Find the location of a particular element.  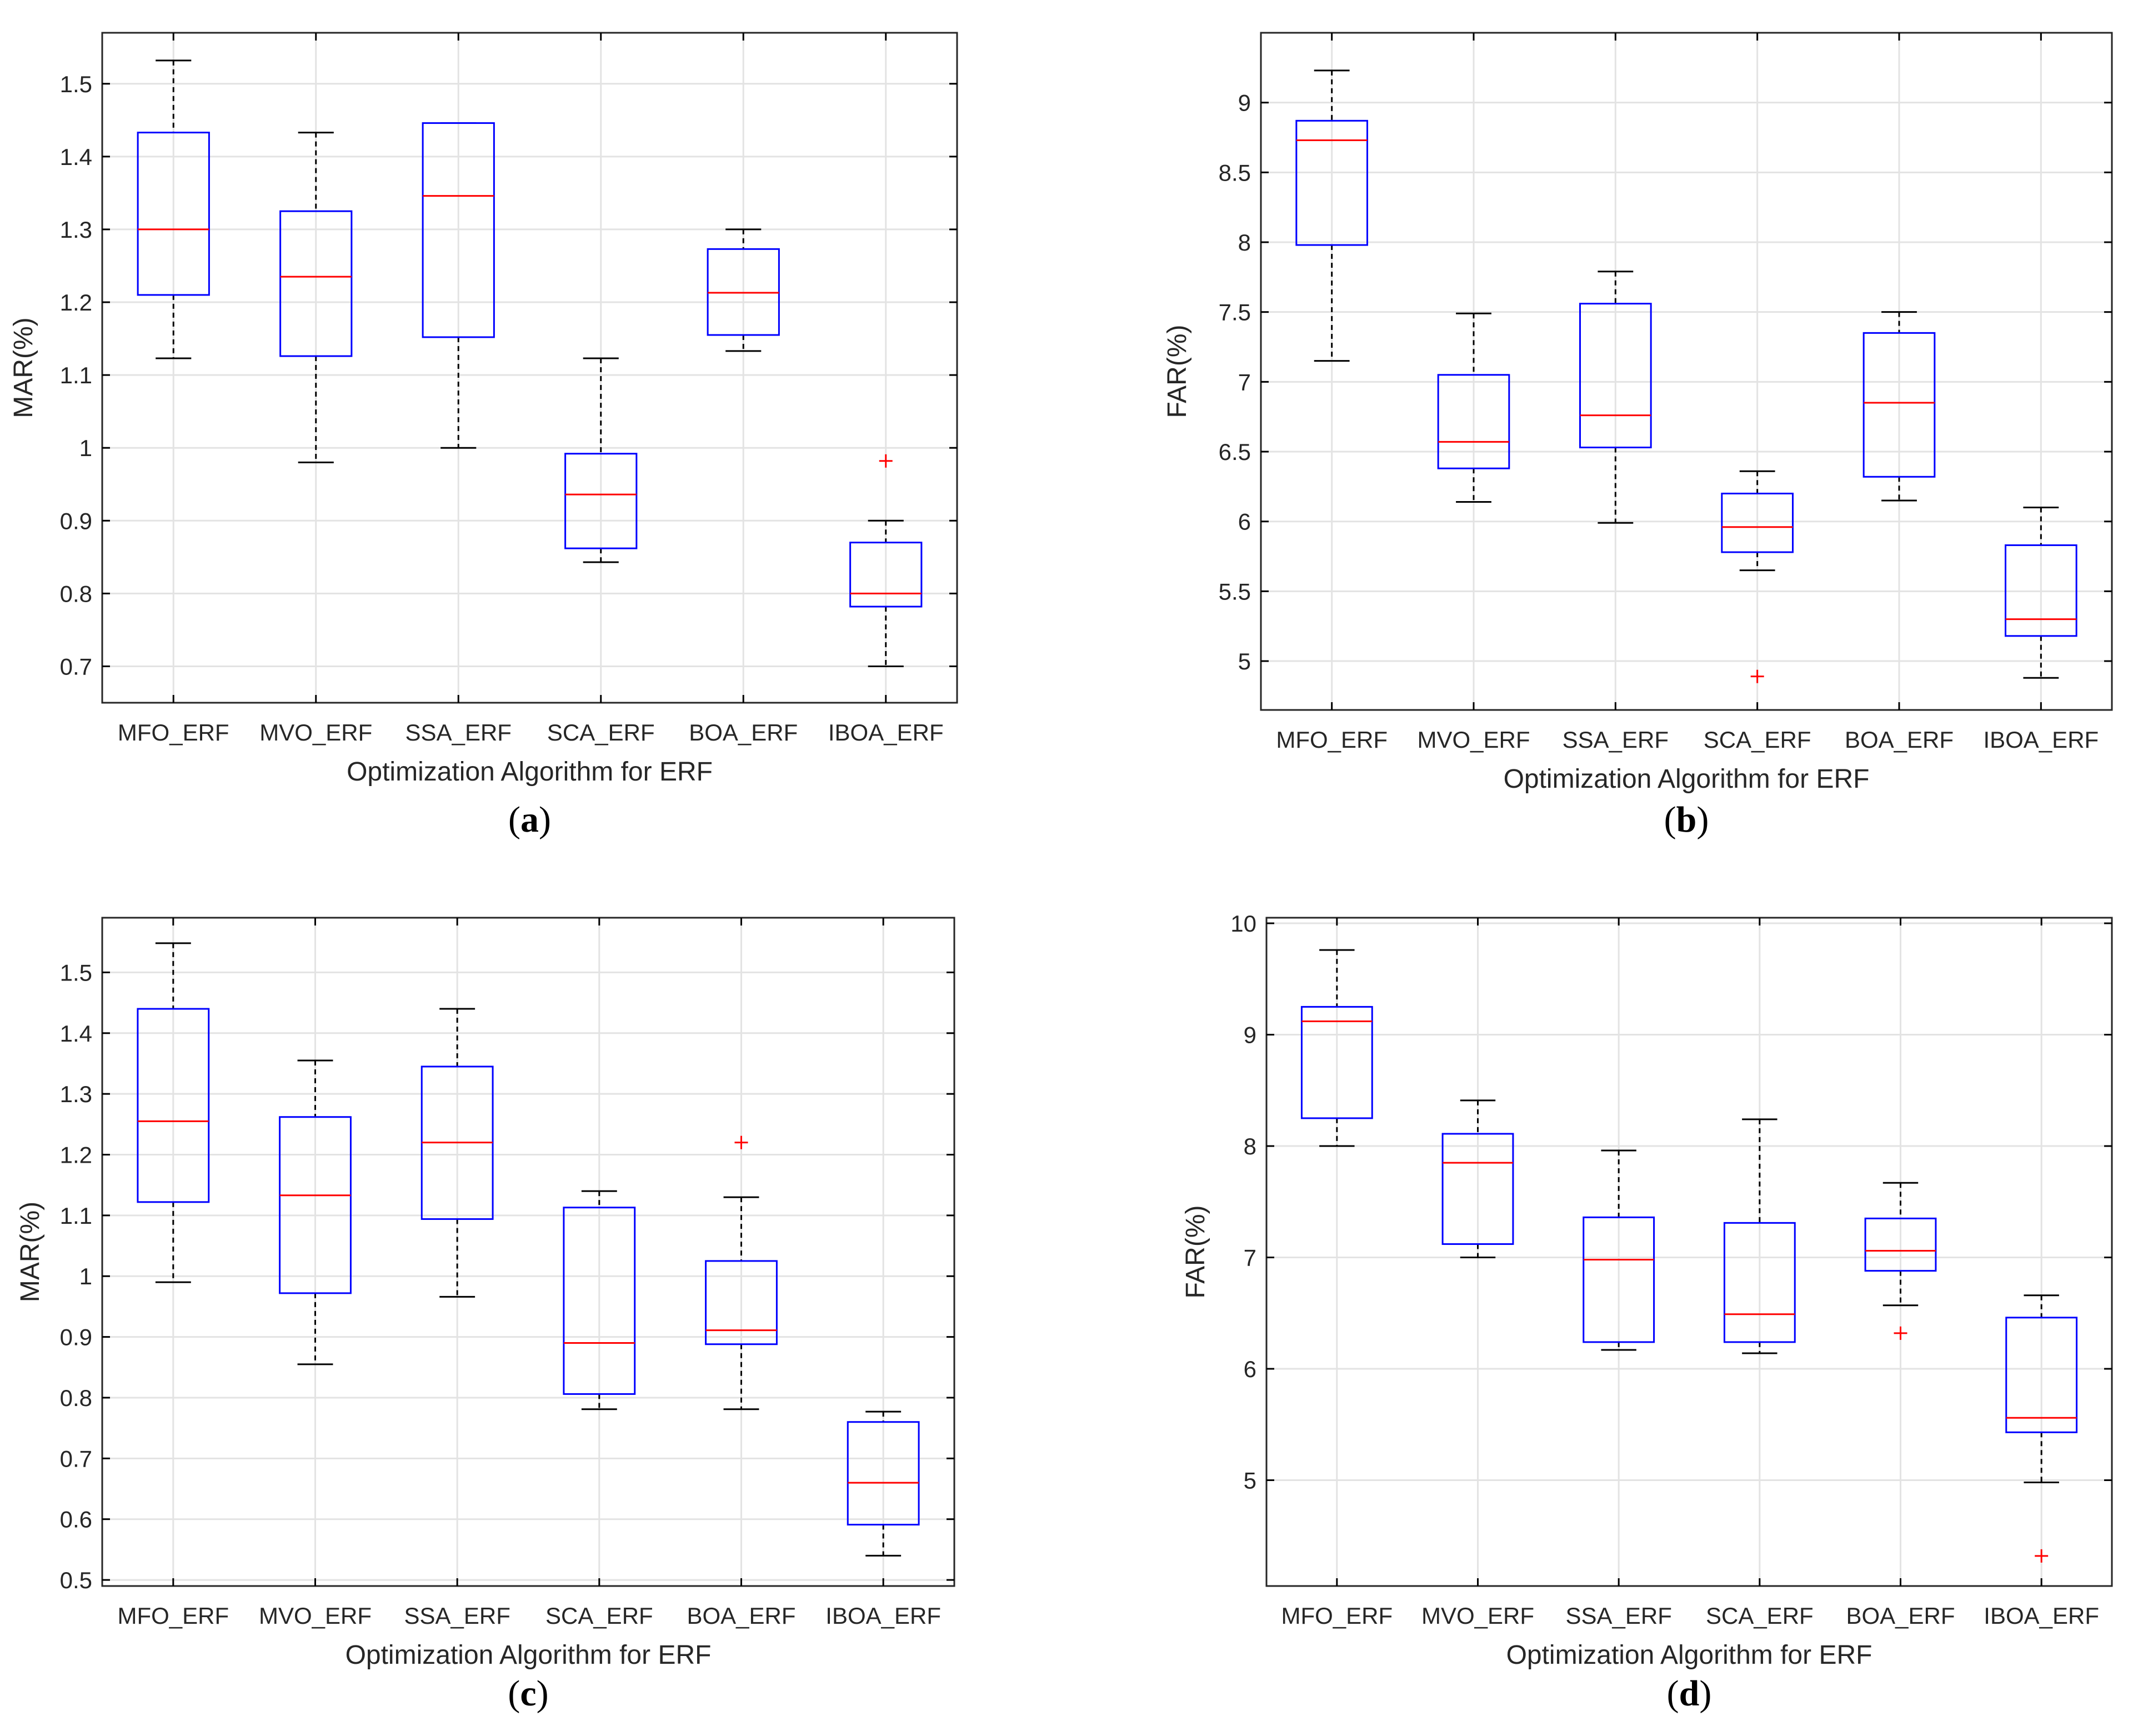

y-tick-label: 0.8 is located at coordinates (76, 594).